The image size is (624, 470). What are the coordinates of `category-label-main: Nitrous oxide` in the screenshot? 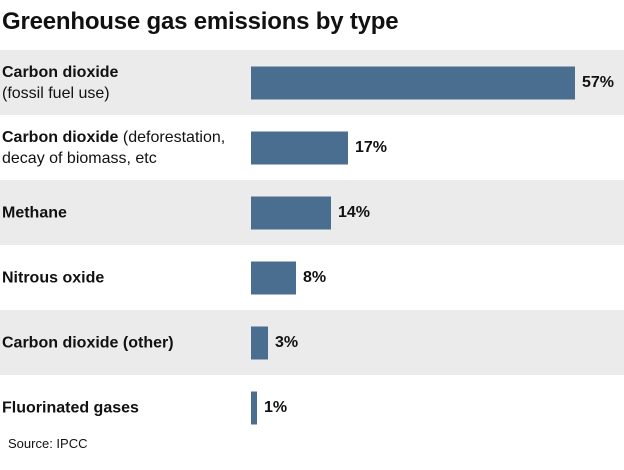 It's located at (53, 277).